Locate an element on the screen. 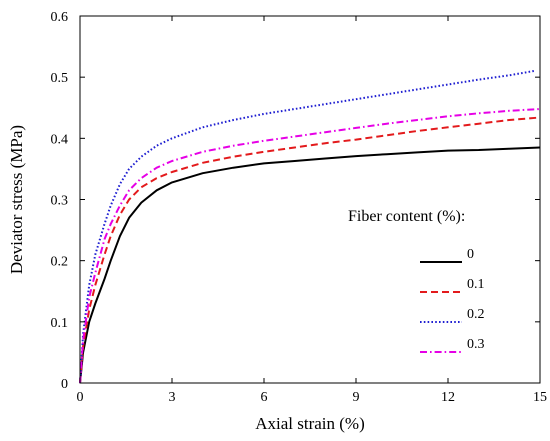 This screenshot has width=550, height=441. x-tick-label: 3 is located at coordinates (172, 397).